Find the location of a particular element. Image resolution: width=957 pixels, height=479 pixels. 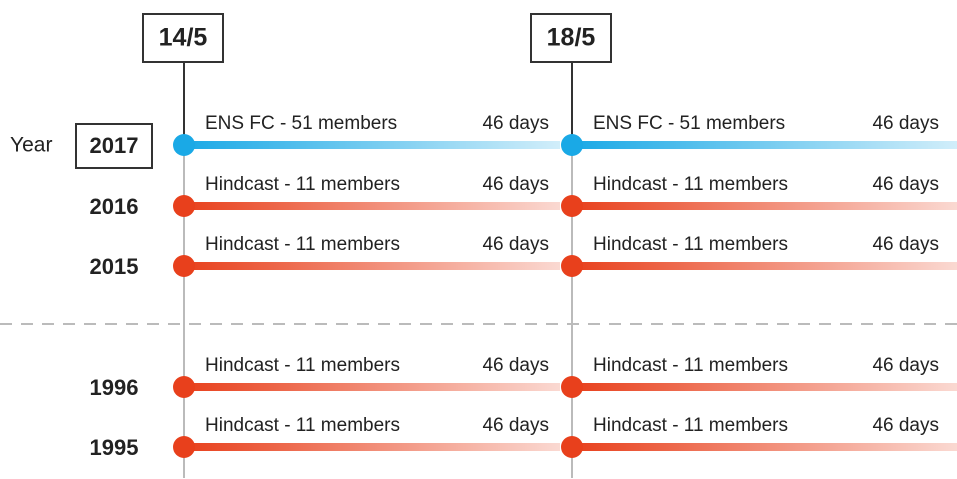

year-label: 2016 is located at coordinates (114, 206).